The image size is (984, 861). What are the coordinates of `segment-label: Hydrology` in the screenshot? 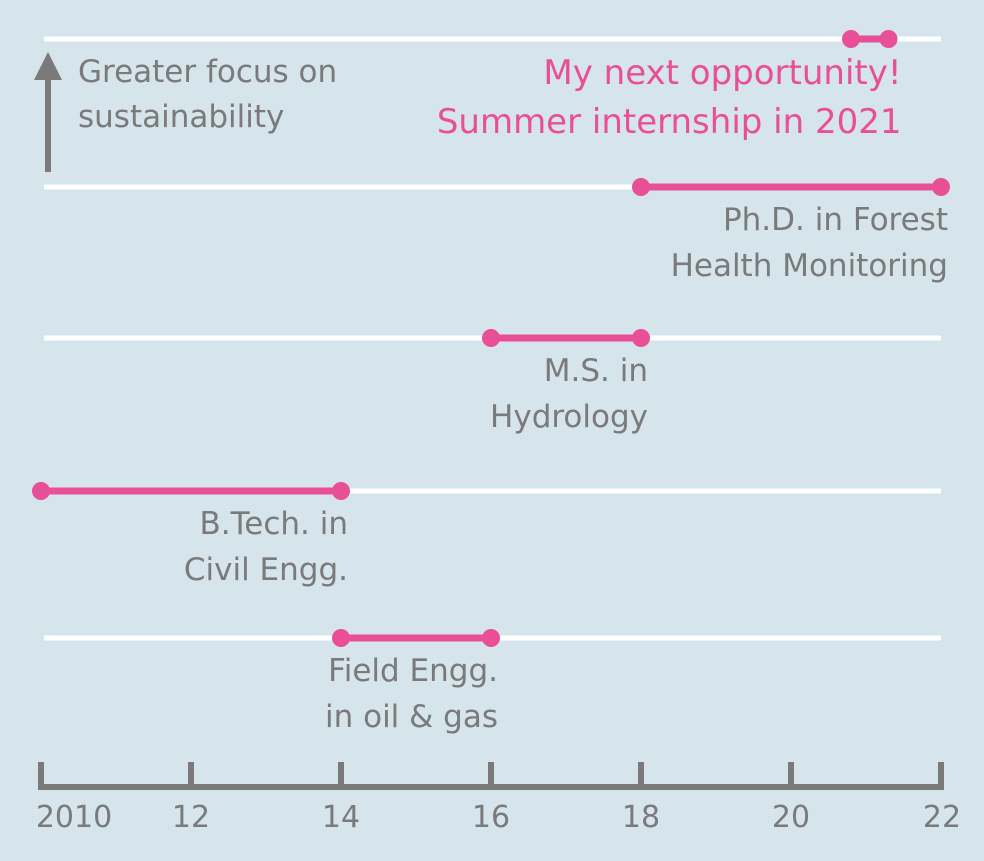 It's located at (569, 417).